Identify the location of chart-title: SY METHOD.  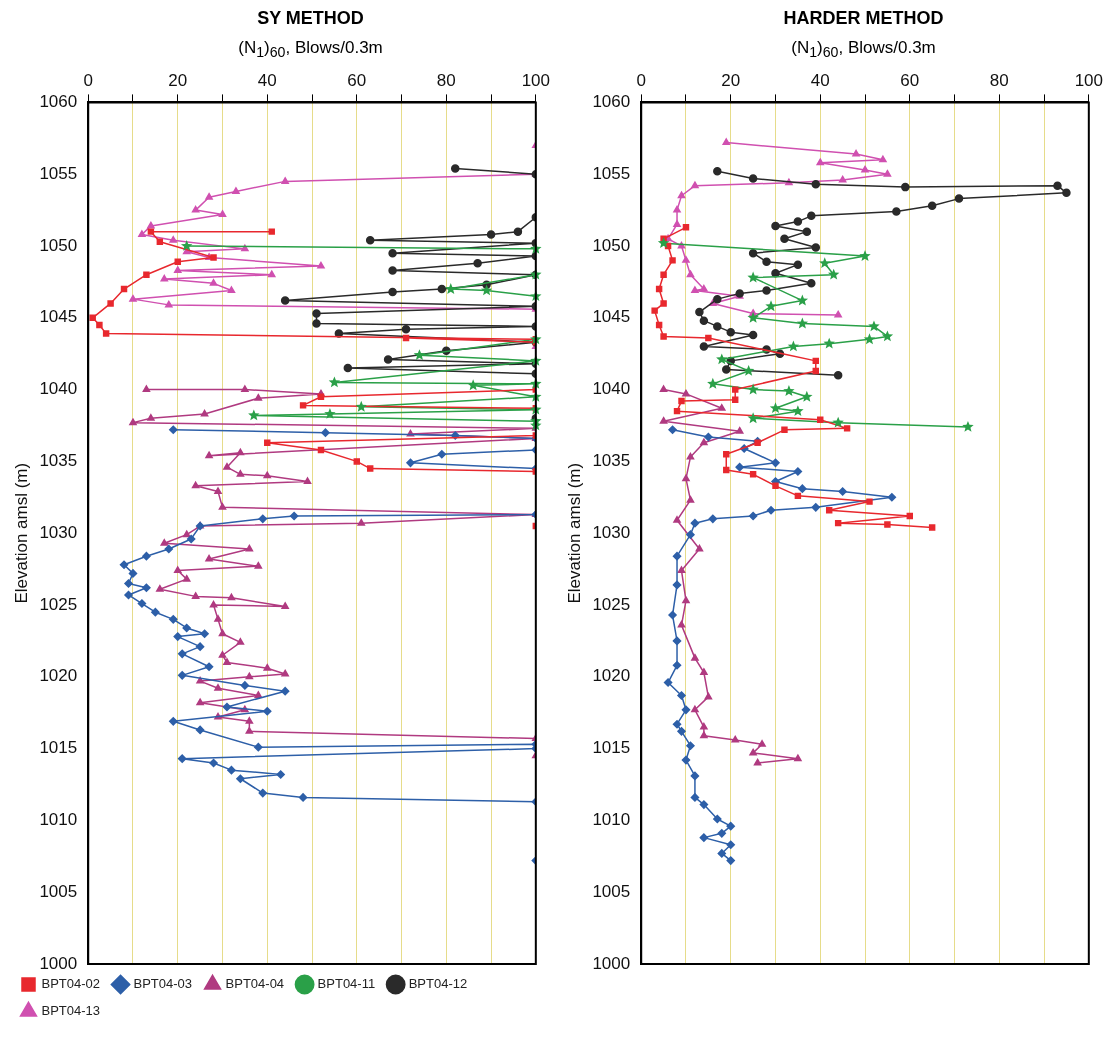
(310, 19).